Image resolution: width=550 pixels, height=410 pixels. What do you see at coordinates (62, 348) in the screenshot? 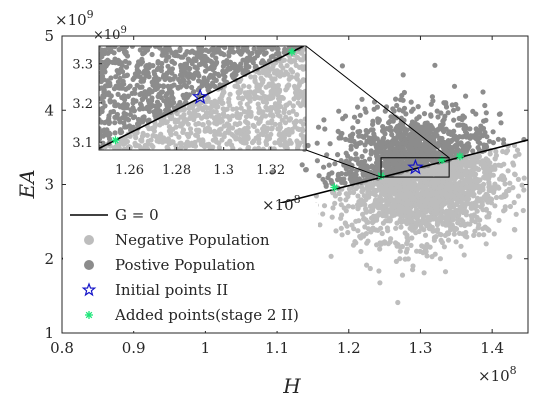
I see `x-tick-label: 0.8` at bounding box center [62, 348].